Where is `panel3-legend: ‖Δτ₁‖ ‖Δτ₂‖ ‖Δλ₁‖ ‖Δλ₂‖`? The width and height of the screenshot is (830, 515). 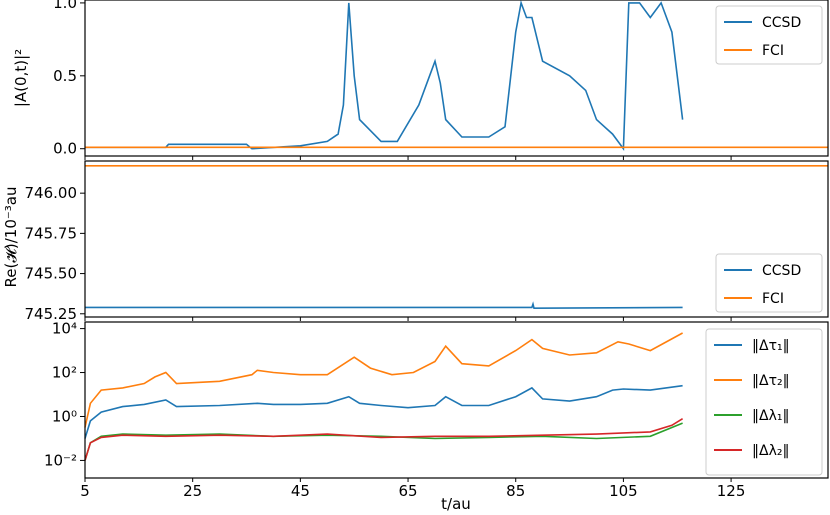
panel3-legend: ‖Δτ₁‖ ‖Δτ₂‖ ‖Δλ₁‖ ‖Δλ₂‖ is located at coordinates (764, 402).